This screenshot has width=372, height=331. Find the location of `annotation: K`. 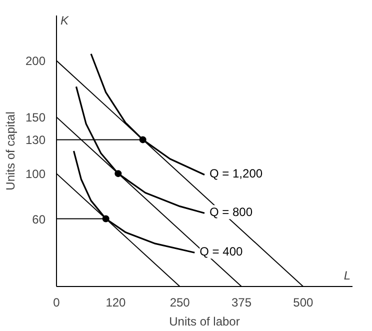

annotation: K is located at coordinates (65, 21).